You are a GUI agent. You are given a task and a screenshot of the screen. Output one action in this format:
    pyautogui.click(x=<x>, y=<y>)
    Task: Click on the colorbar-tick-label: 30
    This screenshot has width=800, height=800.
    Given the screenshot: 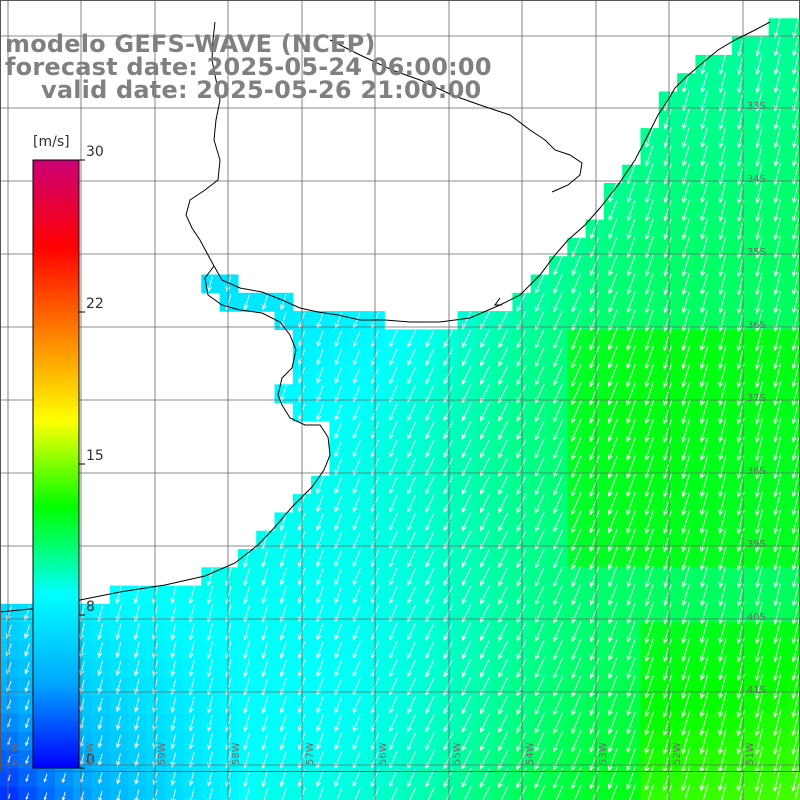 What is the action you would take?
    pyautogui.click(x=95, y=152)
    